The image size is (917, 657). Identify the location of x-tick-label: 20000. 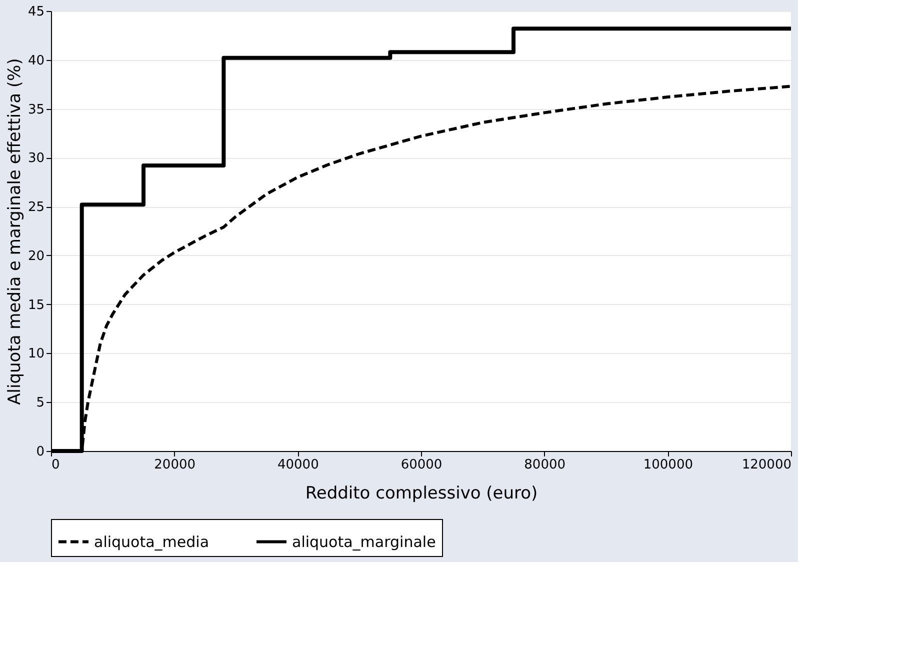
(175, 465).